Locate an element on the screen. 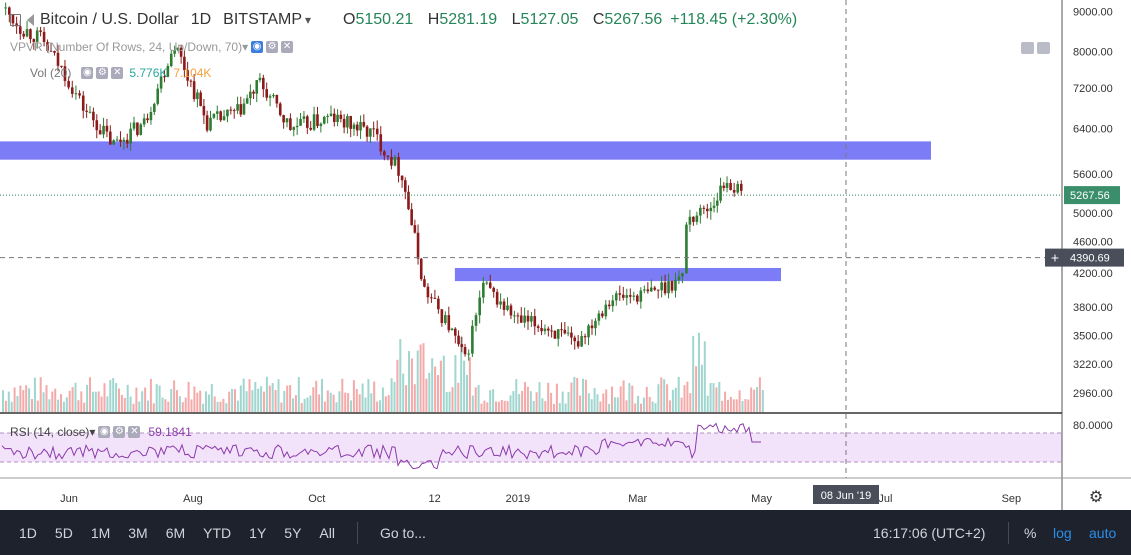 This screenshot has width=1131, height=555. pane-tools is located at coordinates (1034, 48).